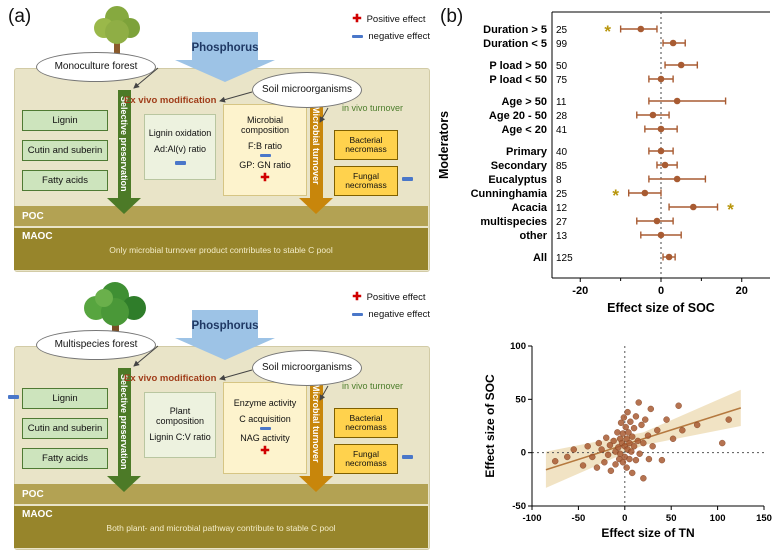  I want to click on svg-text: -50, so click(519, 506).